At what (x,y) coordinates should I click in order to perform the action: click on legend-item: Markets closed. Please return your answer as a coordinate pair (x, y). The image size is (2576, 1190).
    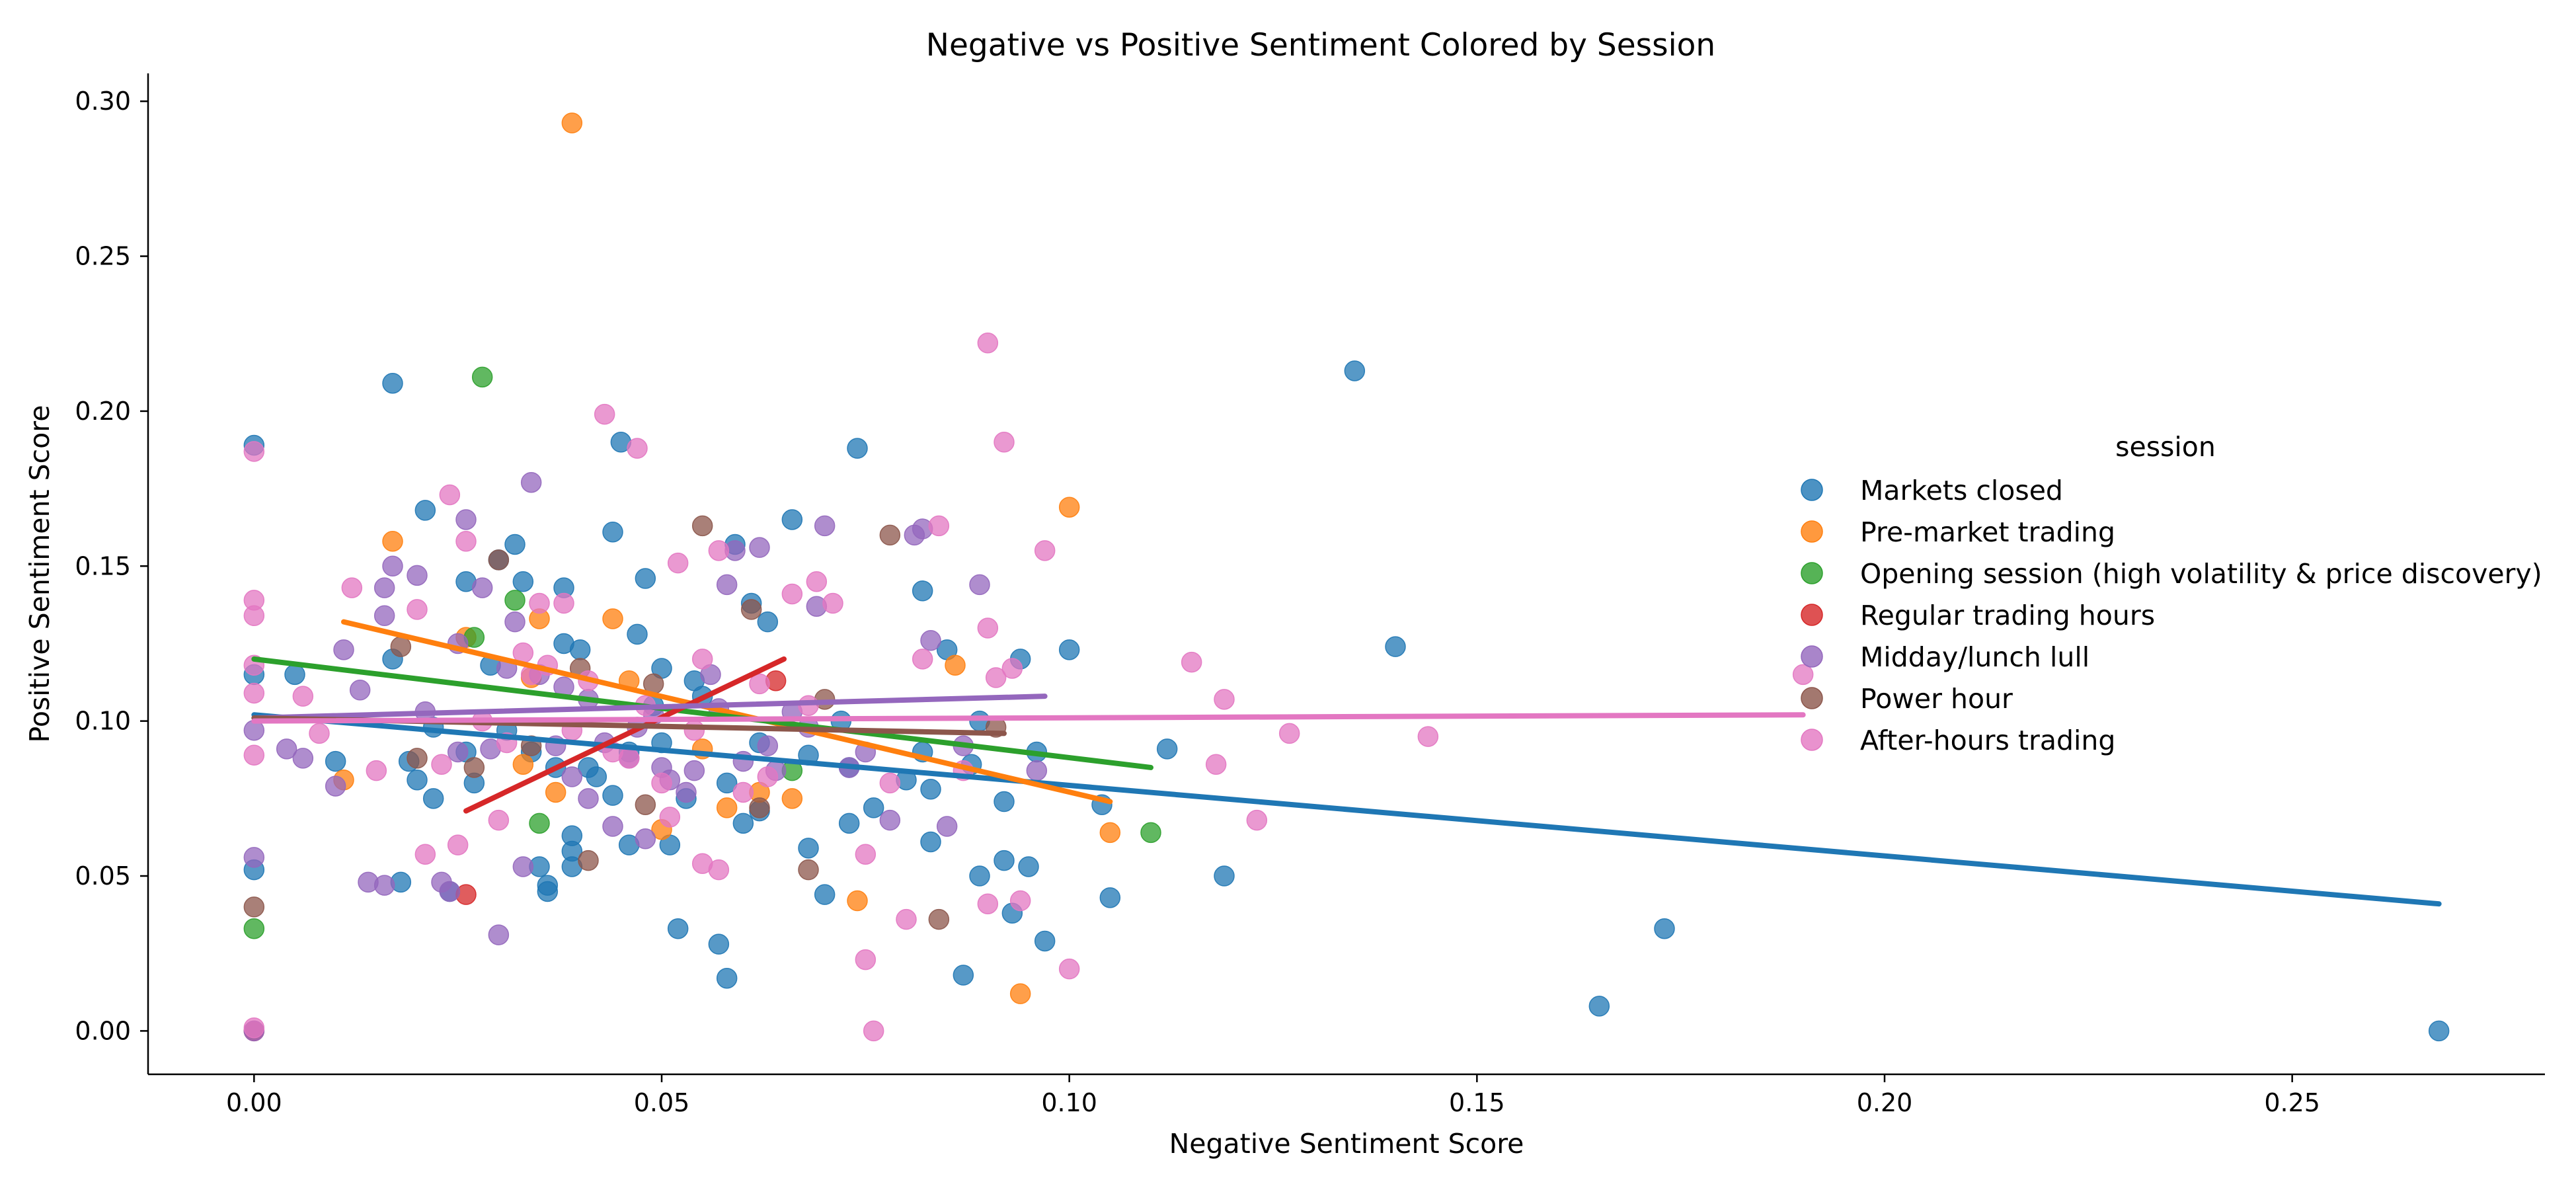
    Looking at the image, I should click on (1932, 490).